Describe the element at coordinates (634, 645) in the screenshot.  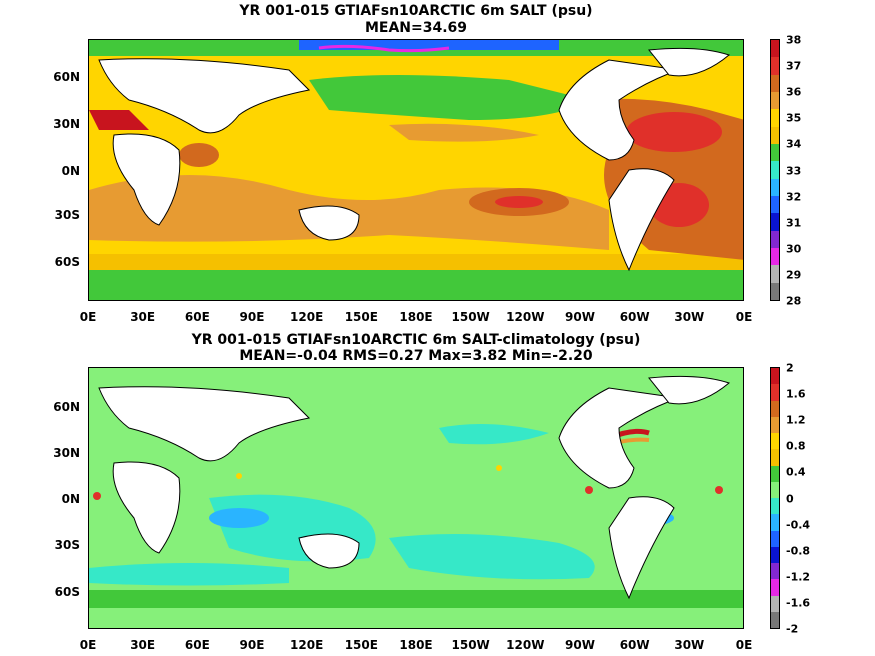
I see `panel2-lon-label: 60W` at that location.